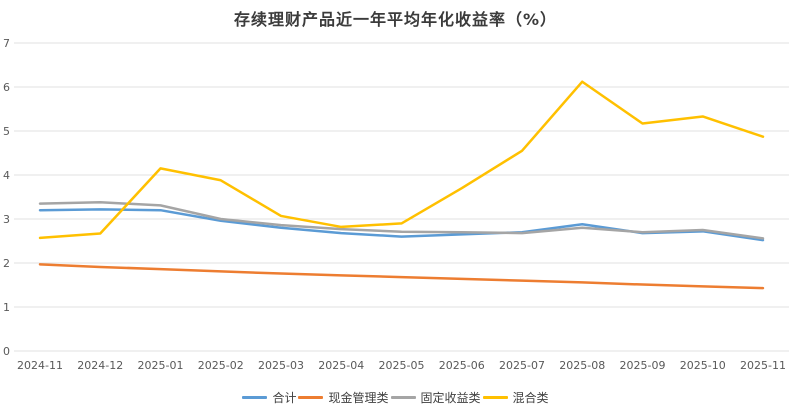  What do you see at coordinates (161, 365) in the screenshot?
I see `x-axis-tick-label: 2025-01` at bounding box center [161, 365].